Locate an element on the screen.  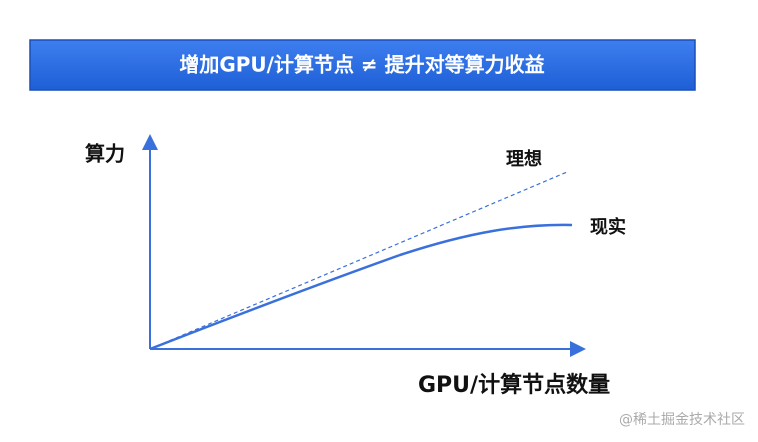
x-axis-label: GPU/计算节点数量 is located at coordinates (514, 385).